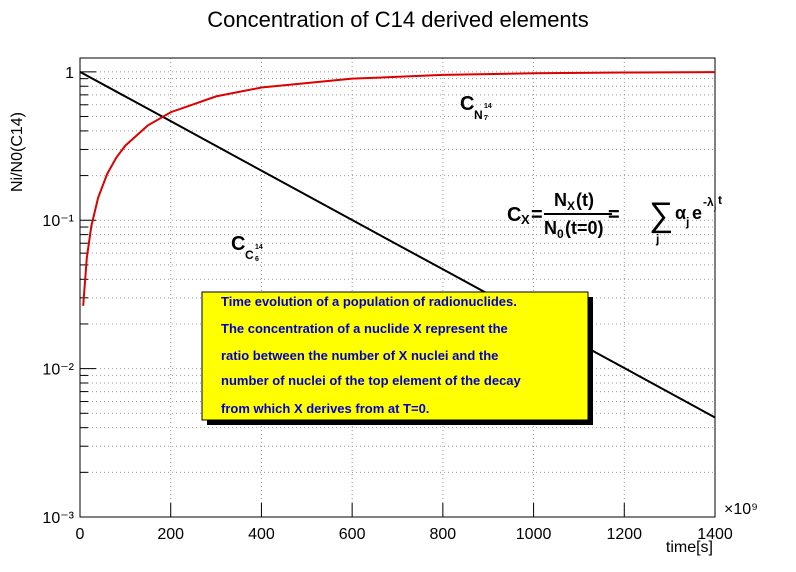 The height and width of the screenshot is (572, 796). Describe the element at coordinates (80, 534) in the screenshot. I see `x-tick-label: 0` at that location.